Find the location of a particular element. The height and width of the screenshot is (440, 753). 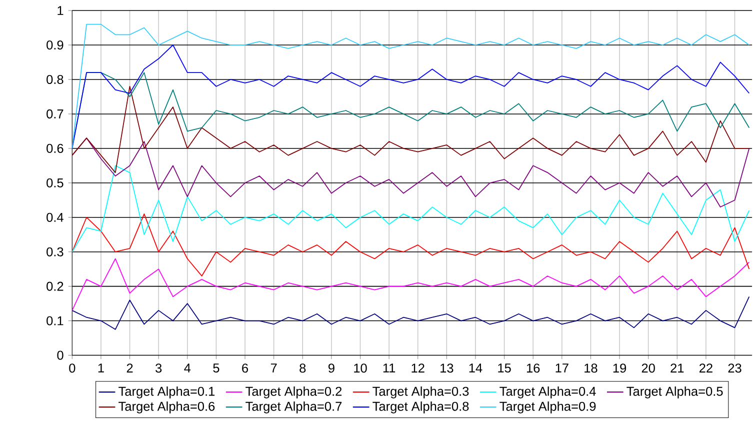

x-tick-label: 20 is located at coordinates (648, 367).